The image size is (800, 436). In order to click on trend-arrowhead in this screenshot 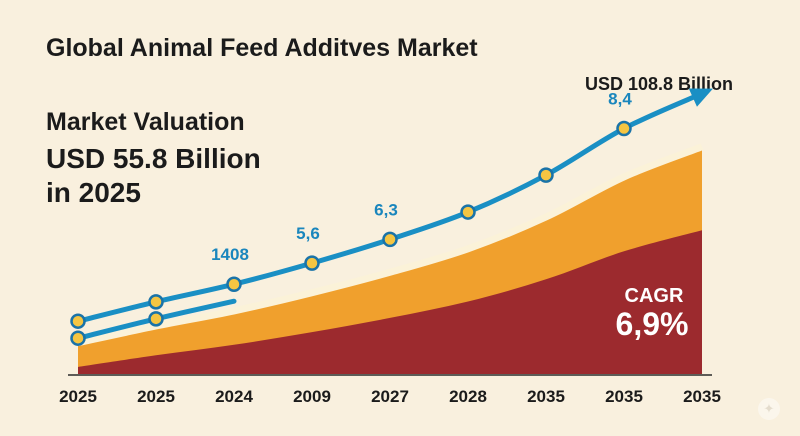, I will do `click(700, 97)`.